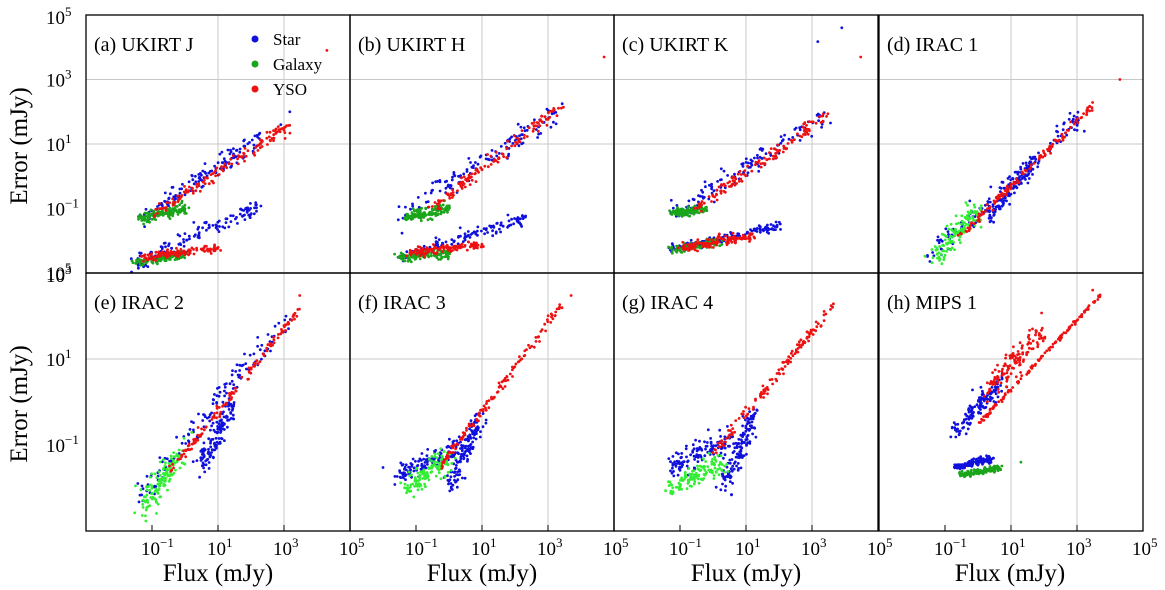 This screenshot has height=590, width=1165. What do you see at coordinates (1011, 144) in the screenshot?
I see `panel-4: (d) IRAC 1` at bounding box center [1011, 144].